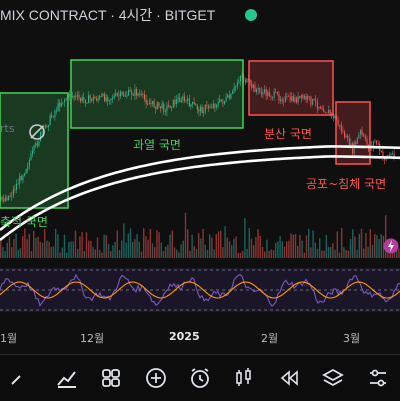 This screenshot has width=400, height=401. I want to click on annotation-fear: 공포~침체 국면, so click(346, 184).